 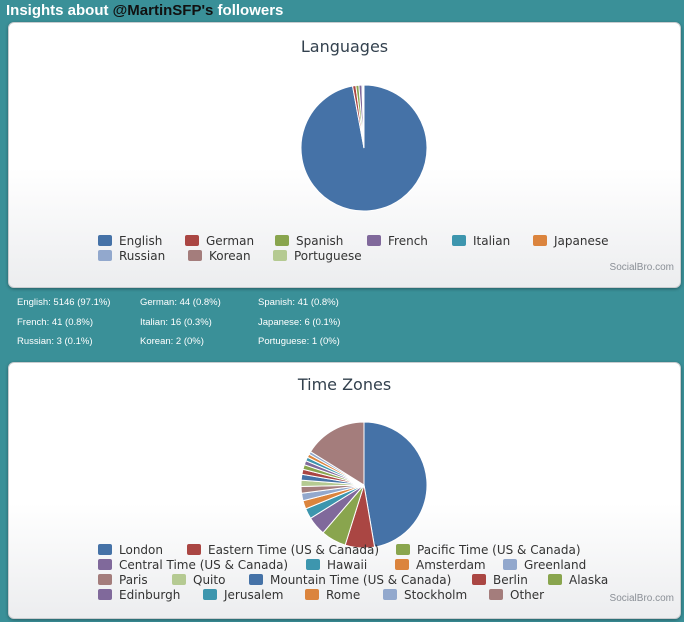 I want to click on legend-label: French, so click(x=408, y=240).